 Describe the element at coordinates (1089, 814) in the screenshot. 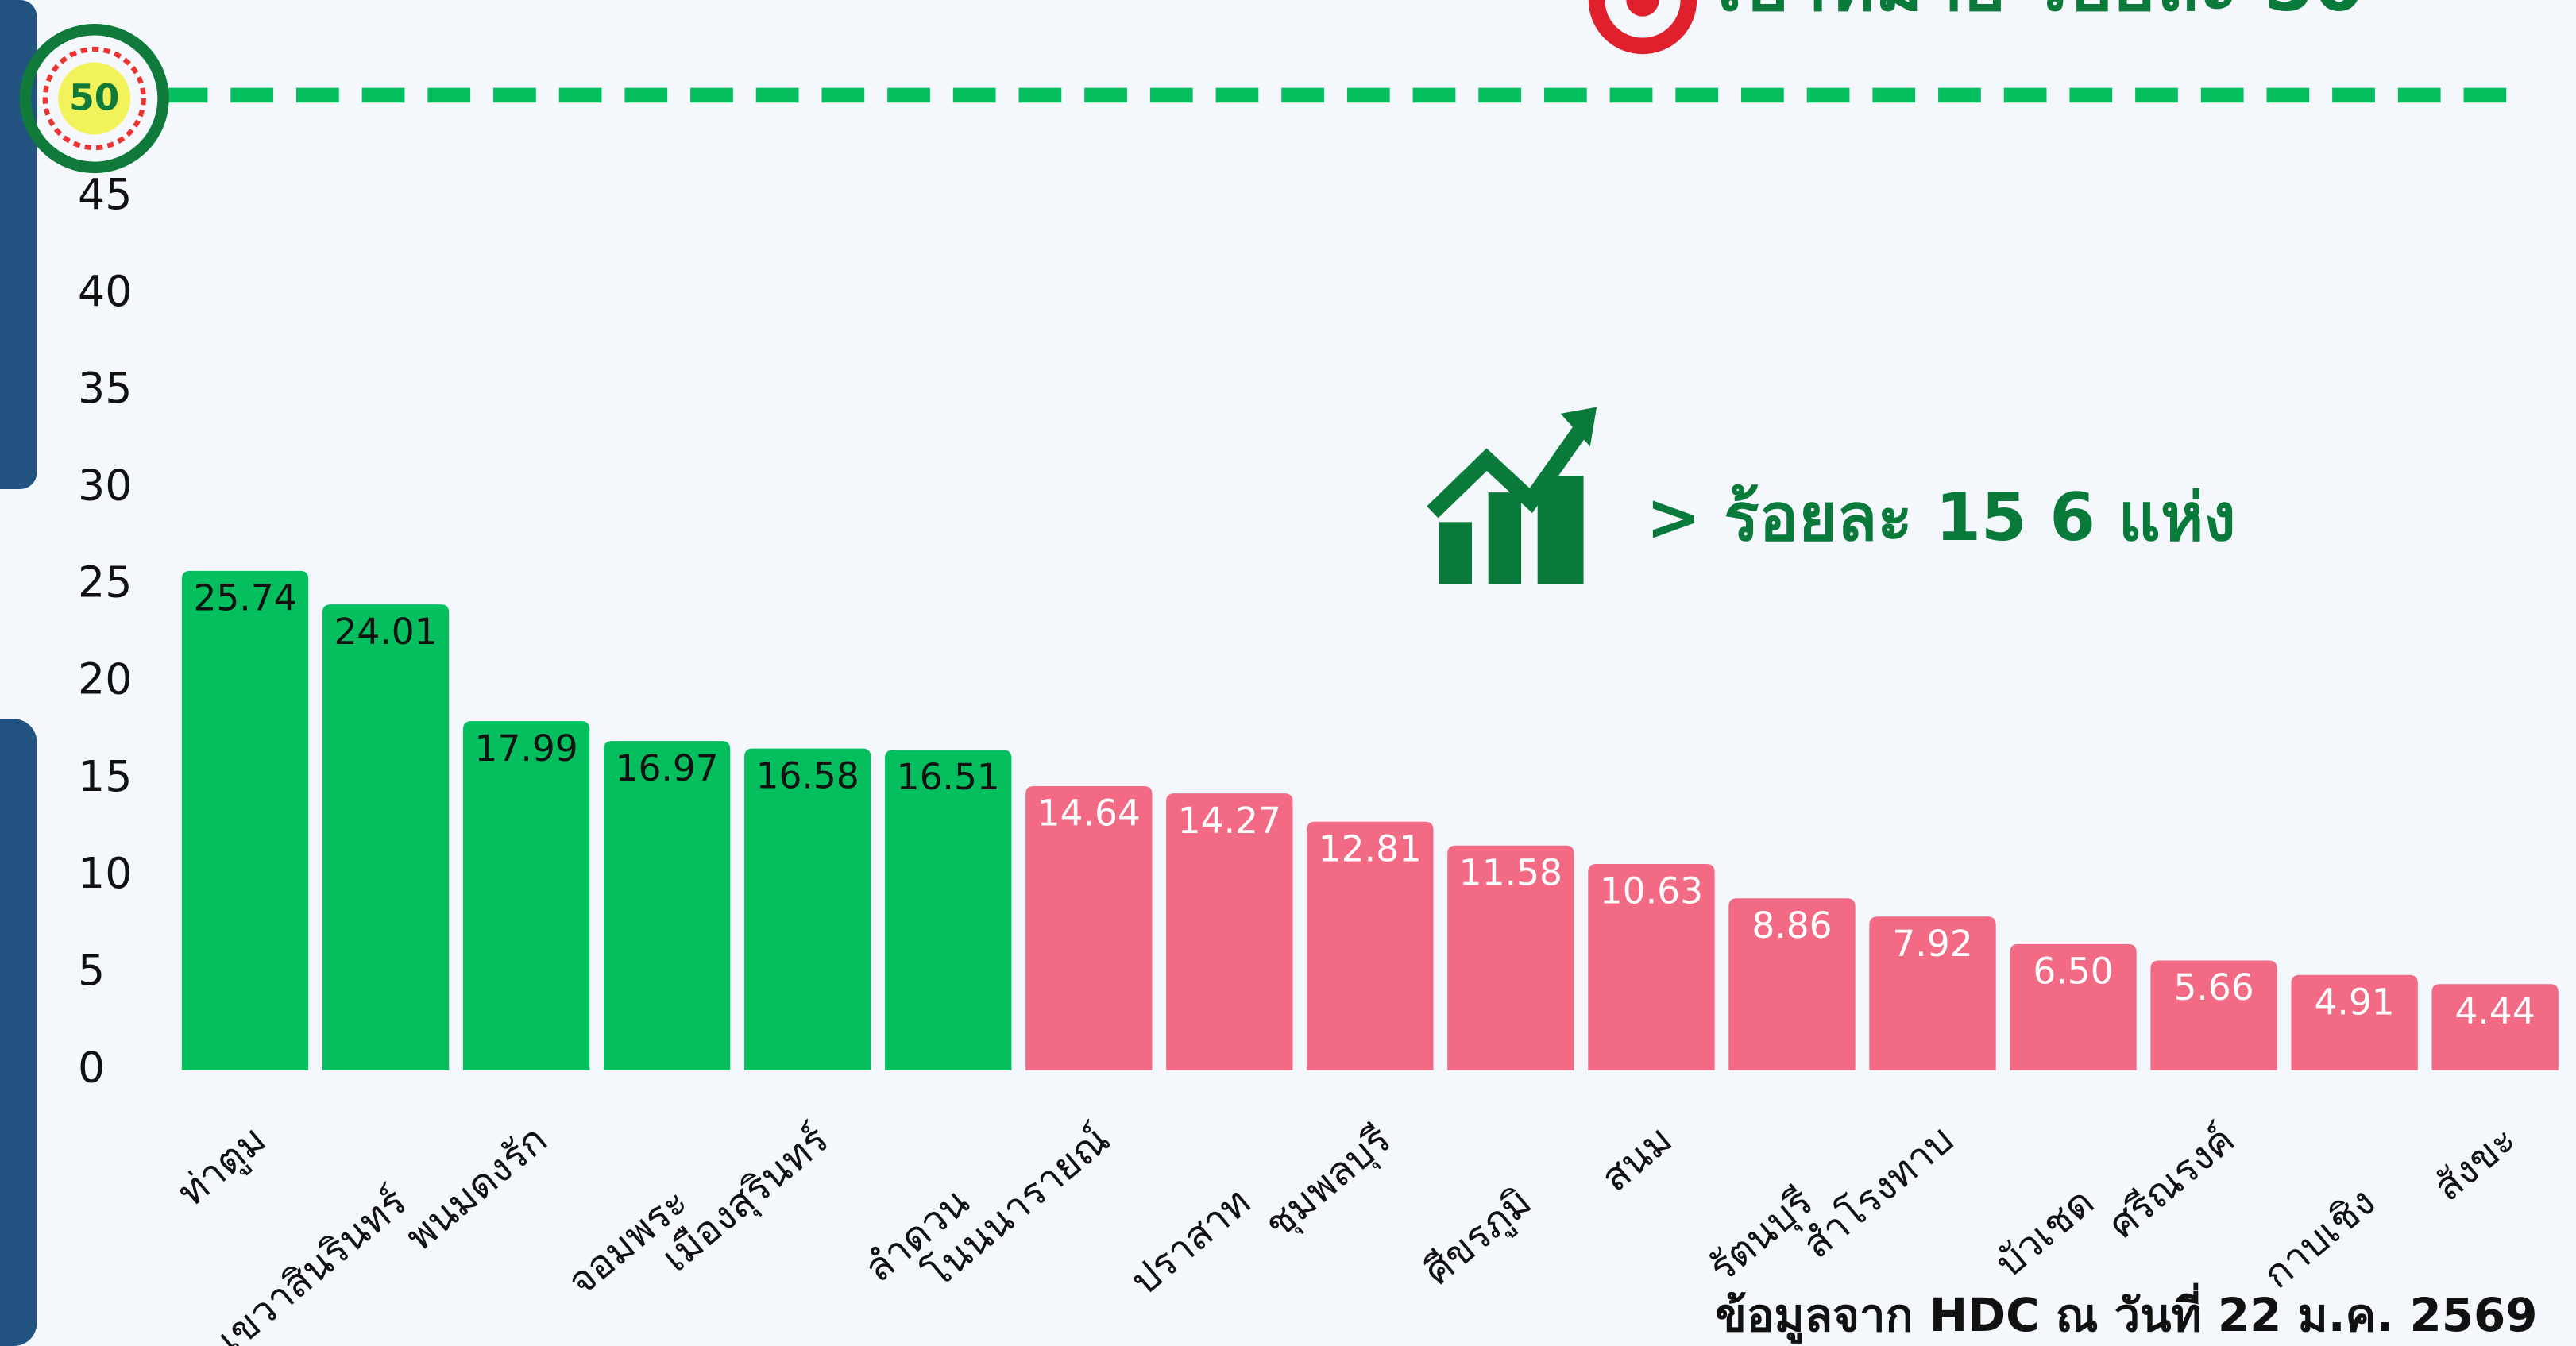

I see `value-label: 14.64` at that location.